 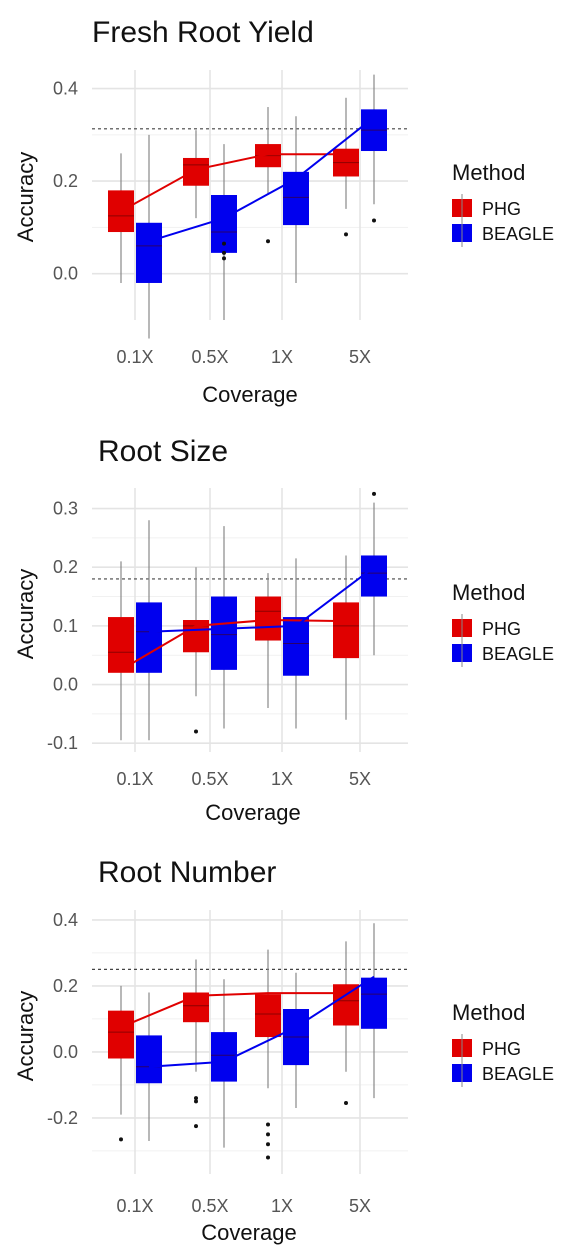 What do you see at coordinates (209, 1206) in the screenshot?
I see `x-tick-label: 0.5X` at bounding box center [209, 1206].